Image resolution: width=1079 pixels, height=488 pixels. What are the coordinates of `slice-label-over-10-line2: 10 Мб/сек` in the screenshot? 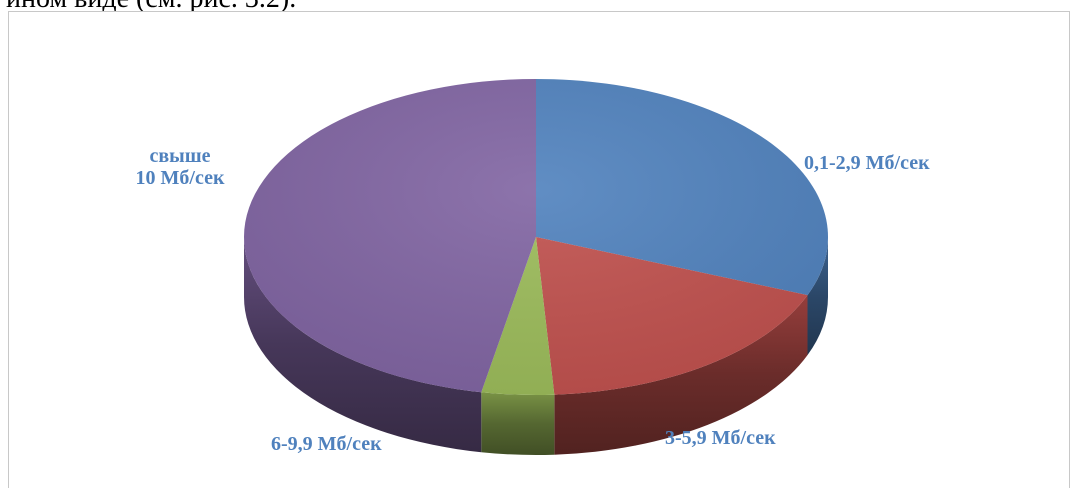 It's located at (180, 178).